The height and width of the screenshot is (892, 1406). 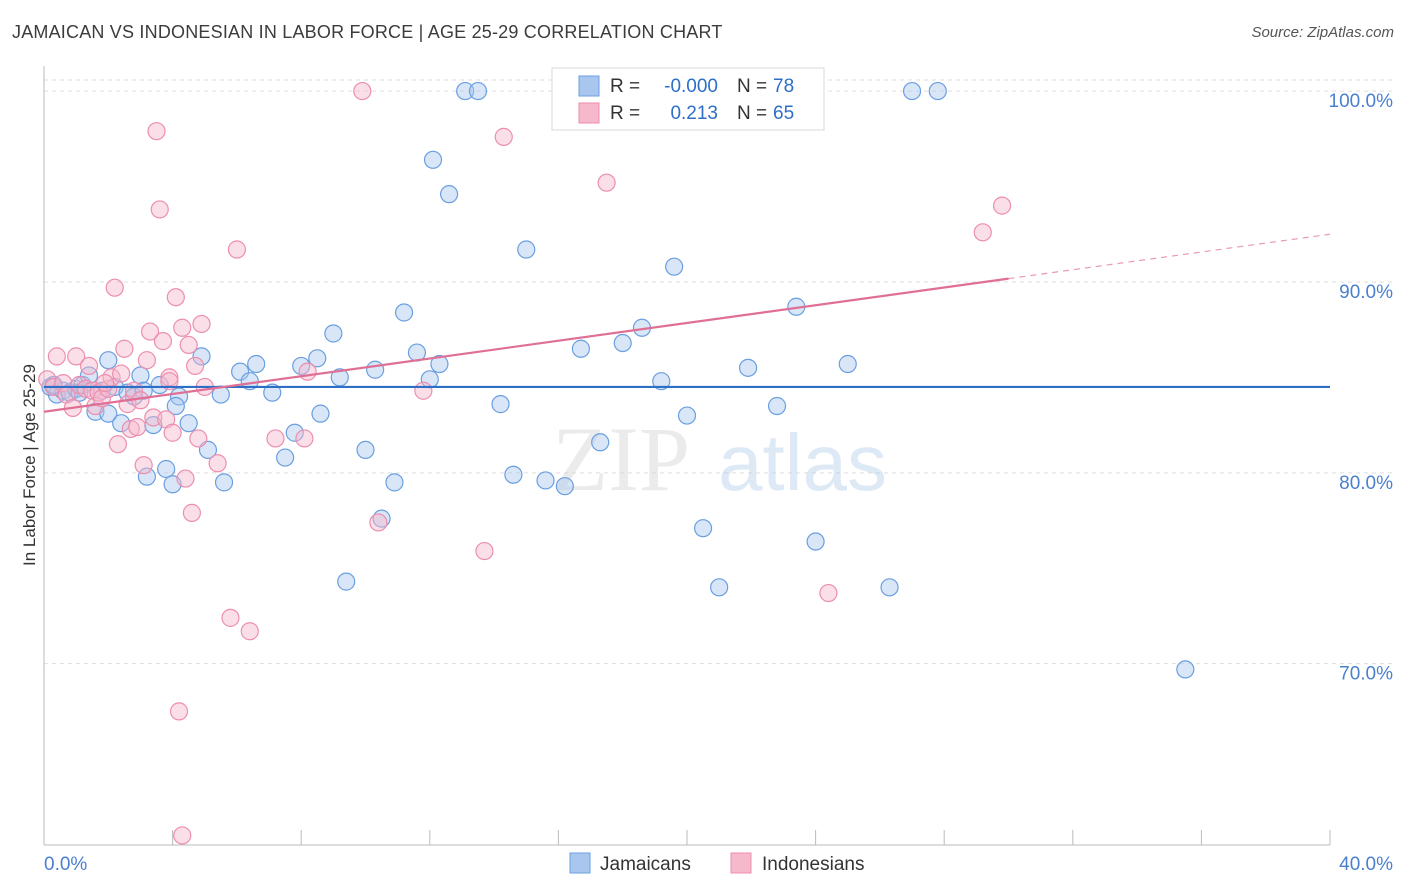 What do you see at coordinates (783, 86) in the screenshot?
I see `stats-n-value: 78` at bounding box center [783, 86].